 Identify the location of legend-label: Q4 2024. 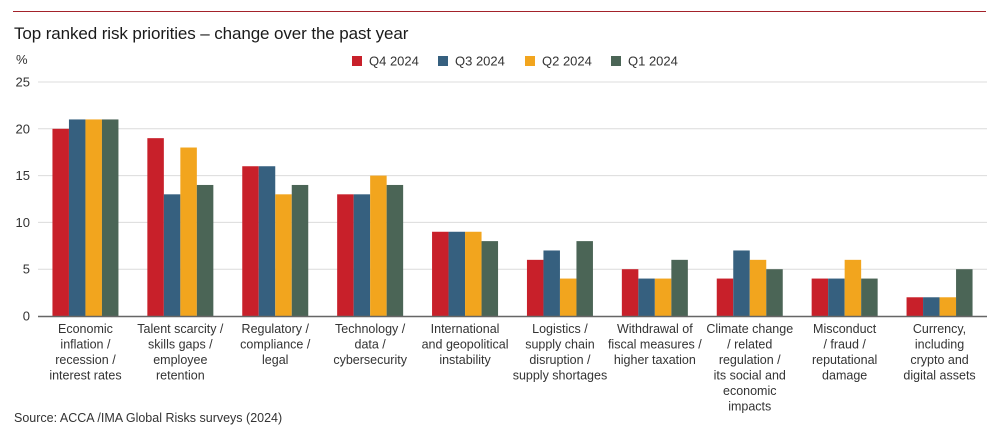
(394, 61).